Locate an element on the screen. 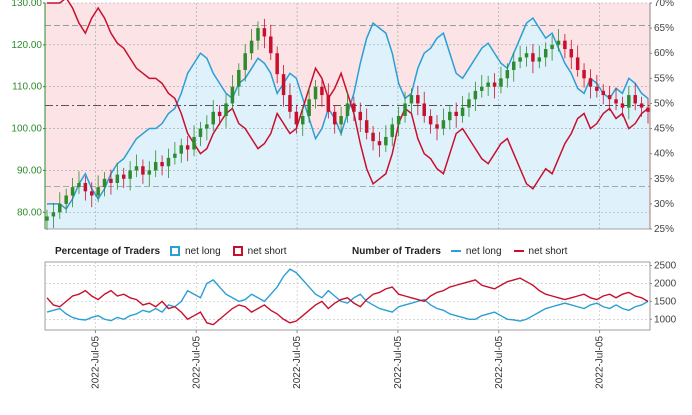 This screenshot has width=692, height=415. percentage-tick-label: 30% is located at coordinates (664, 204).